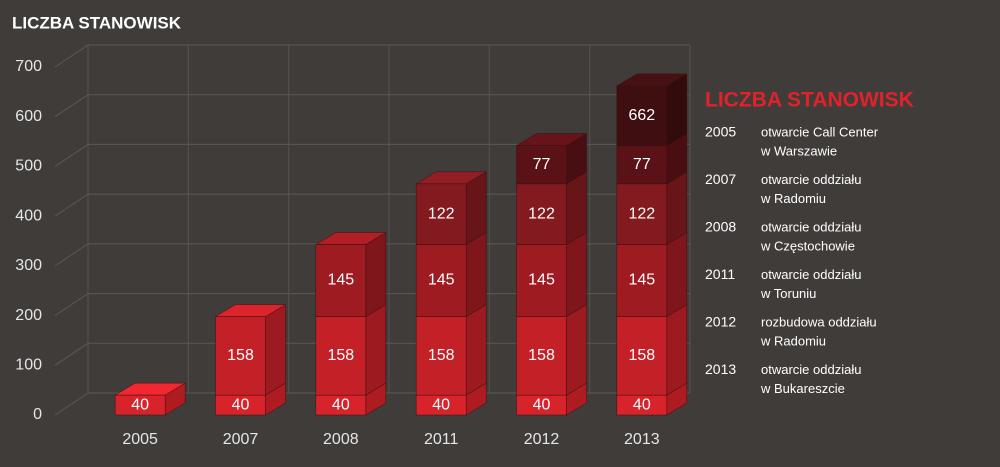 The width and height of the screenshot is (1000, 467). I want to click on legend-text: rozbudowa oddziału, so click(819, 321).